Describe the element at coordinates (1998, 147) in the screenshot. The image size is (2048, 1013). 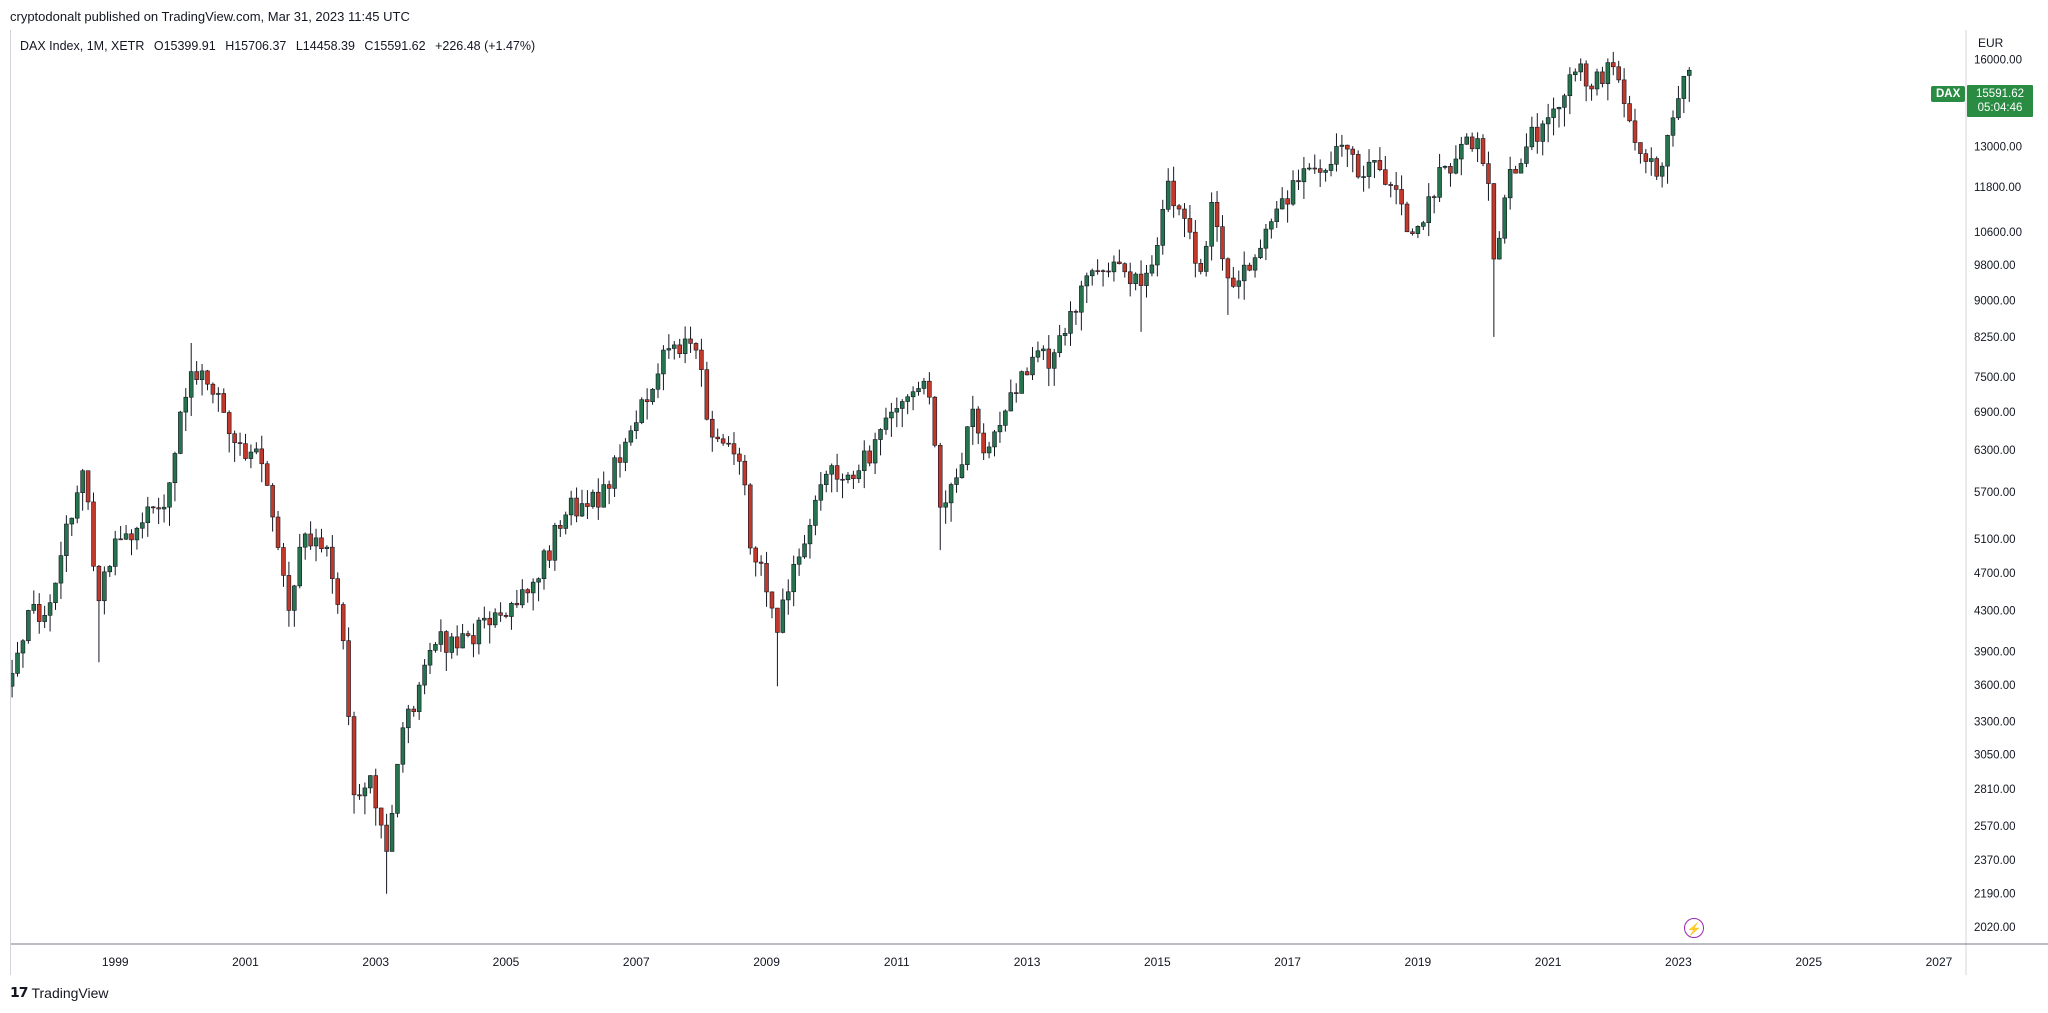
I see `y-tick-label: 13000.00` at that location.